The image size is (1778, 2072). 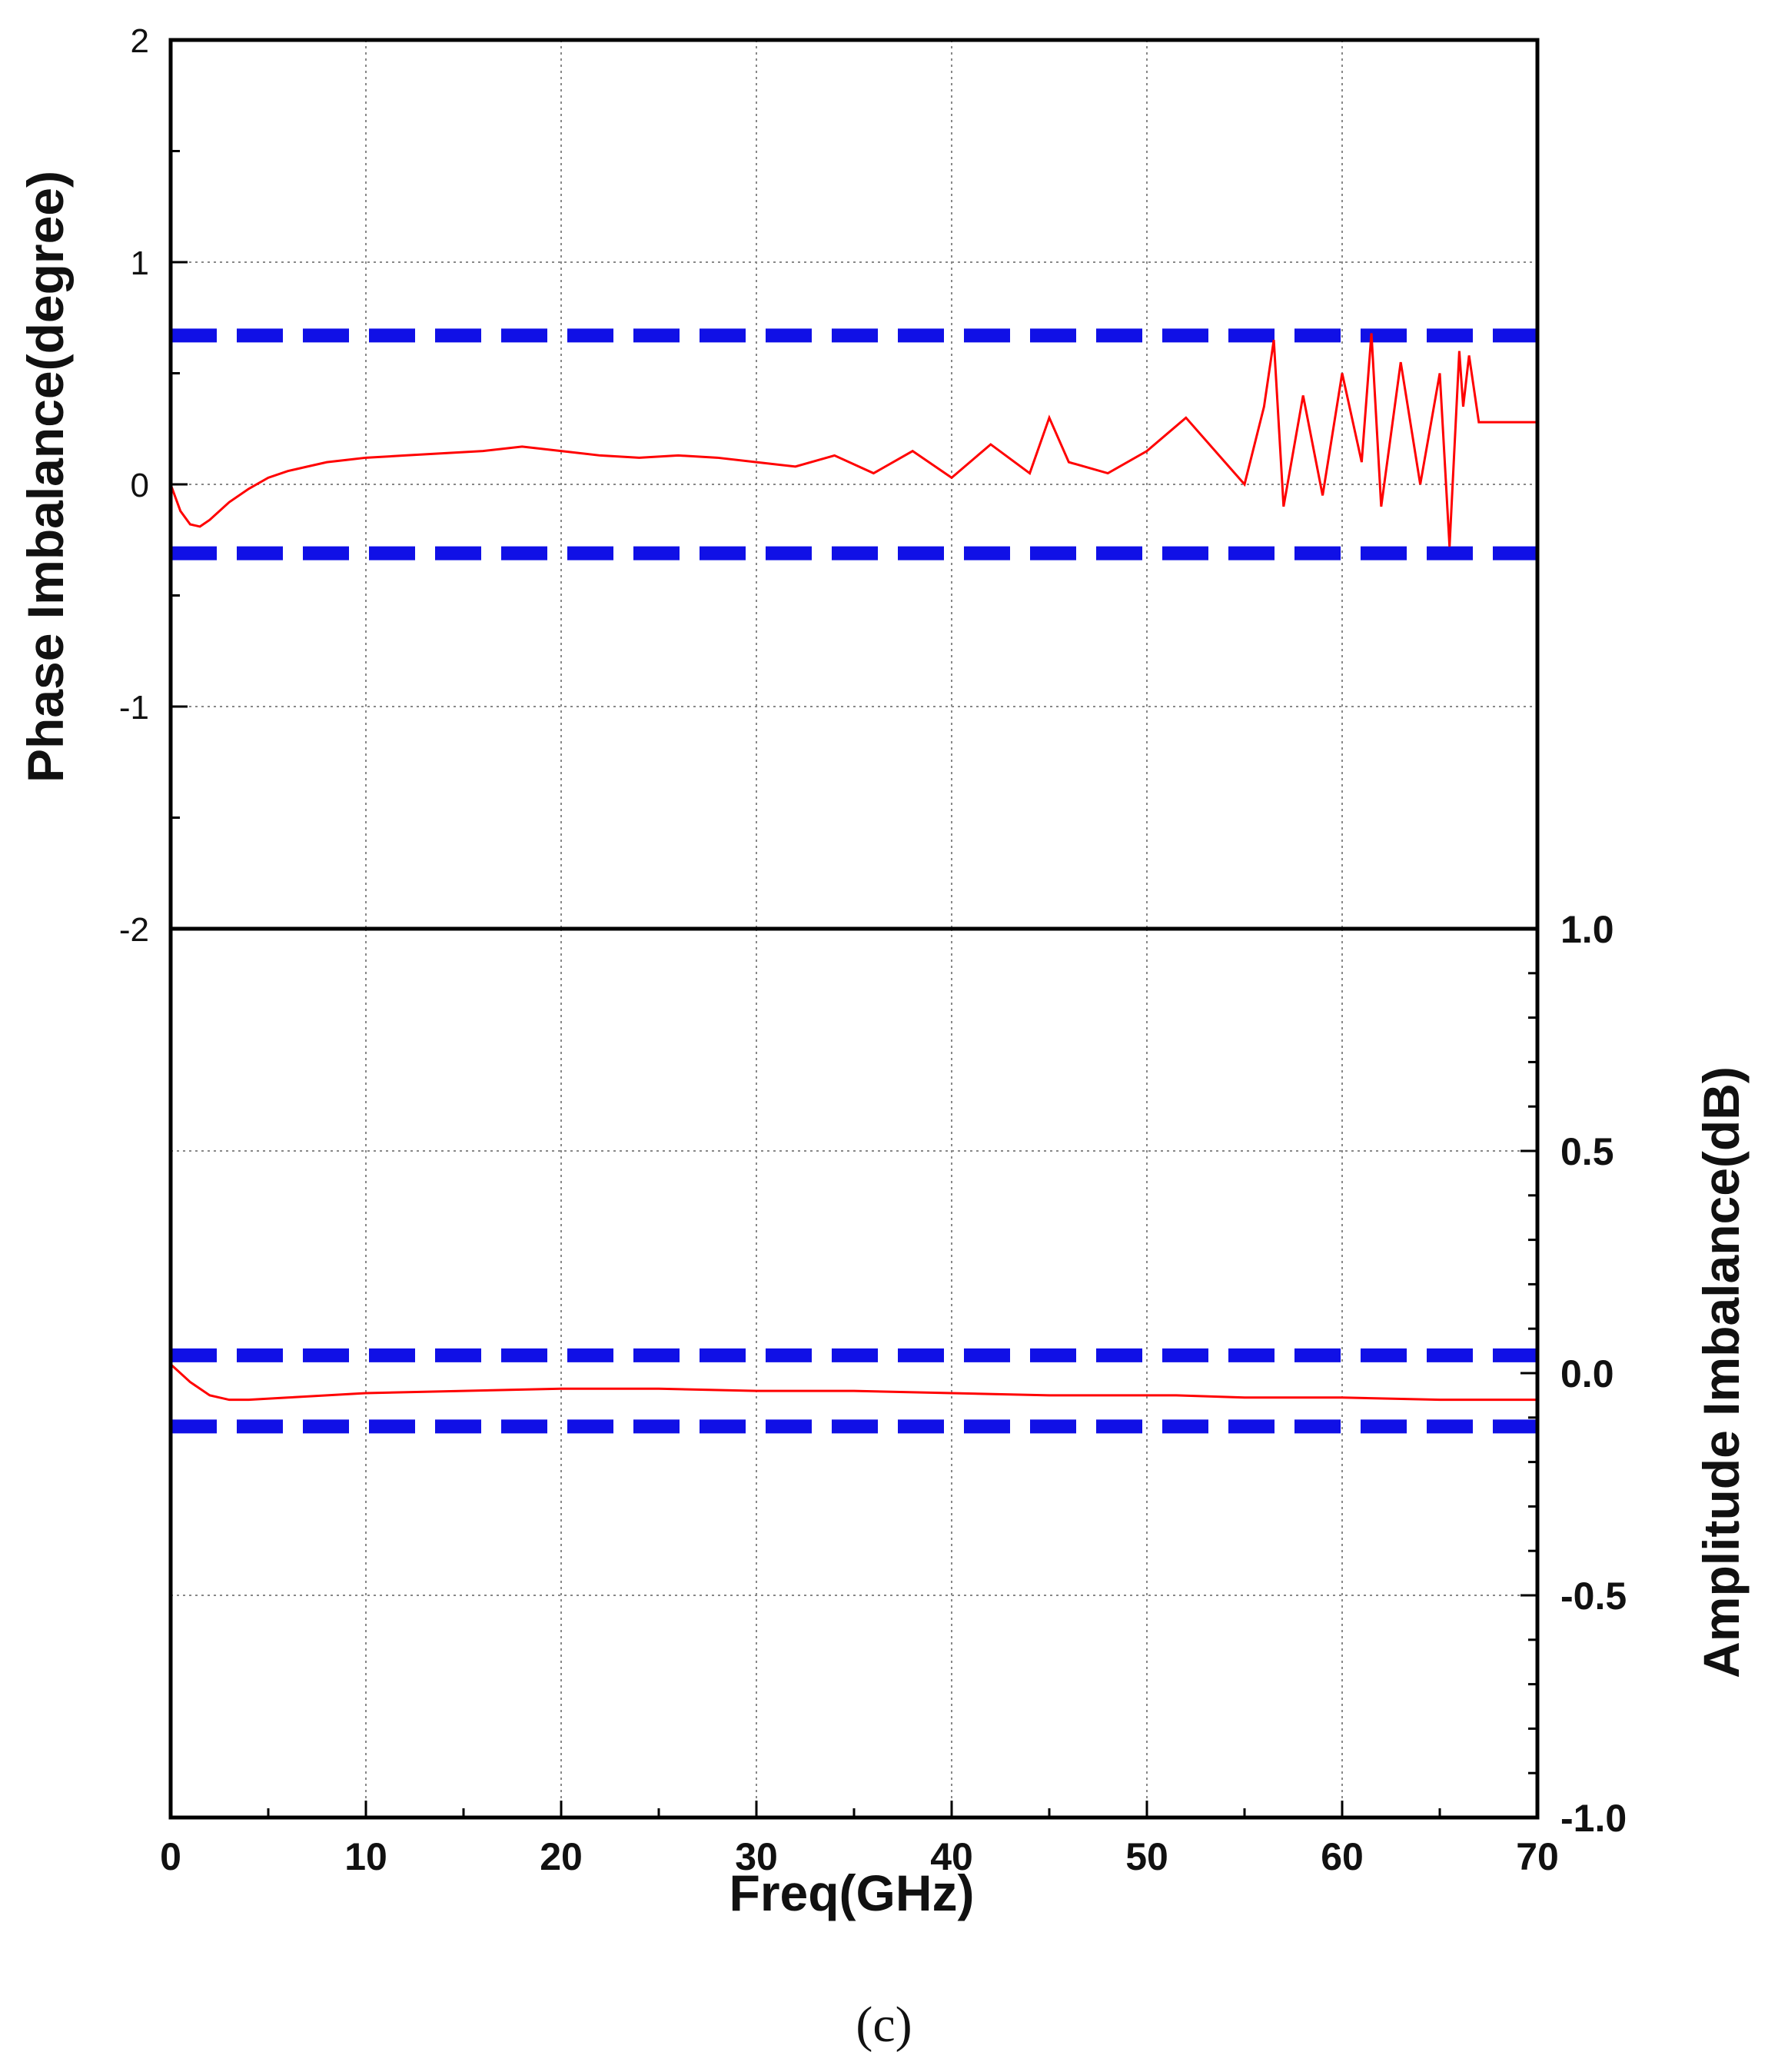 What do you see at coordinates (859, 1856) in the screenshot?
I see `x-tick-labels: 0 10 20 30 40 50 60 70` at bounding box center [859, 1856].